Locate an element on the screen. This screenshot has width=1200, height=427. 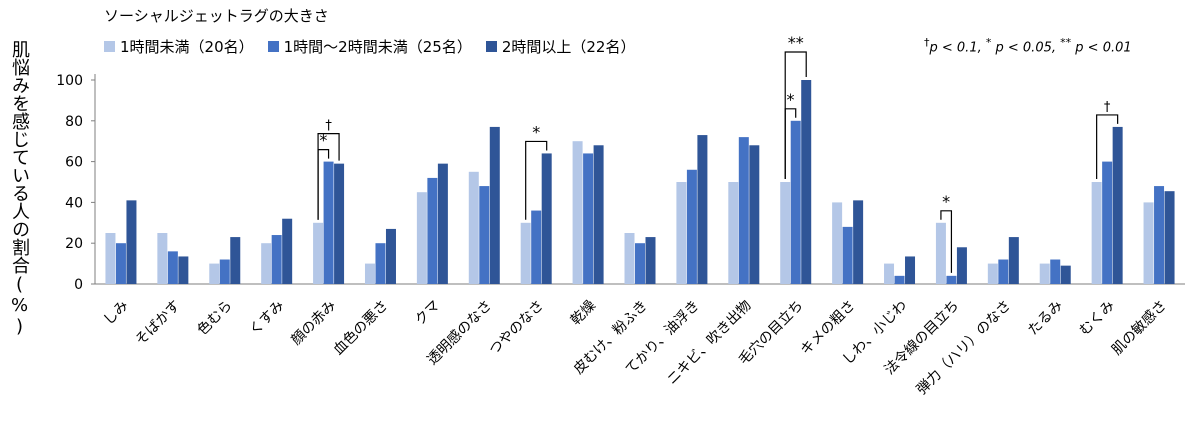
x-tick-label: しみ is located at coordinates (116, 313).